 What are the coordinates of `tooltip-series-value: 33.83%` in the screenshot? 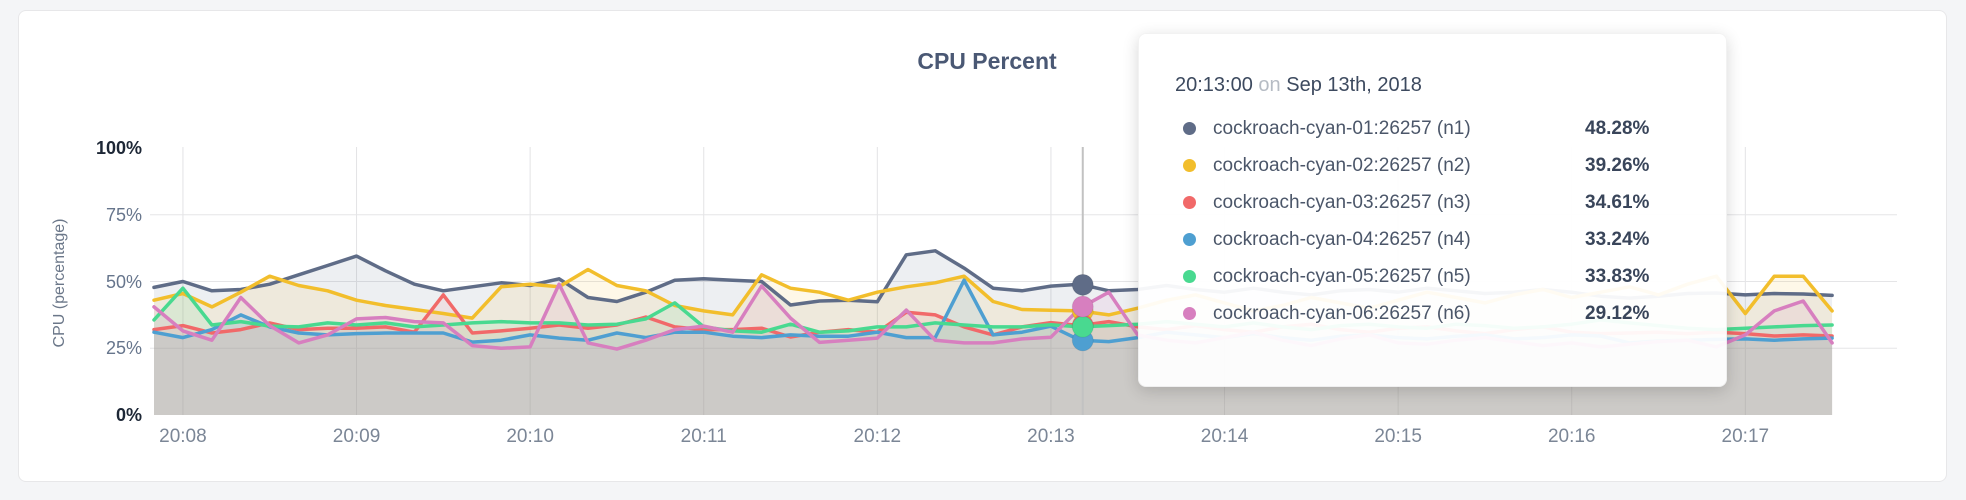 It's located at (1617, 276).